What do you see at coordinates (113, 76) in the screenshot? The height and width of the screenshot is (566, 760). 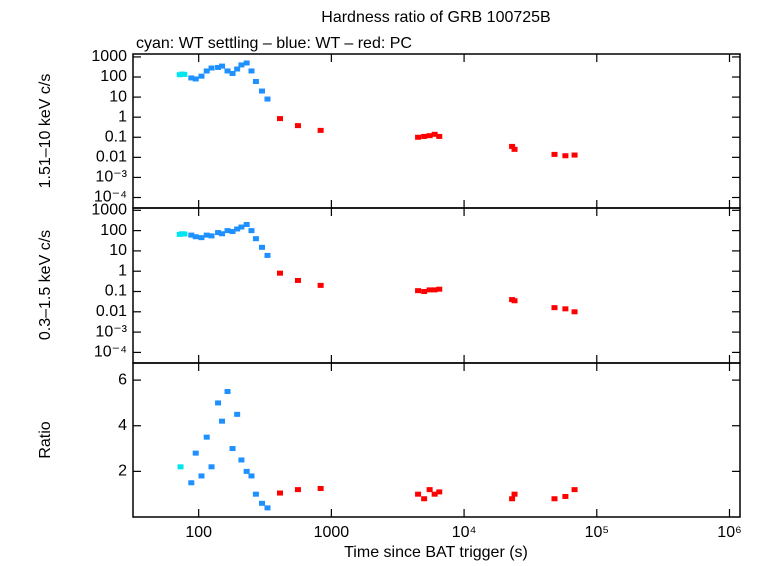 I see `y-tick-label: 100` at bounding box center [113, 76].